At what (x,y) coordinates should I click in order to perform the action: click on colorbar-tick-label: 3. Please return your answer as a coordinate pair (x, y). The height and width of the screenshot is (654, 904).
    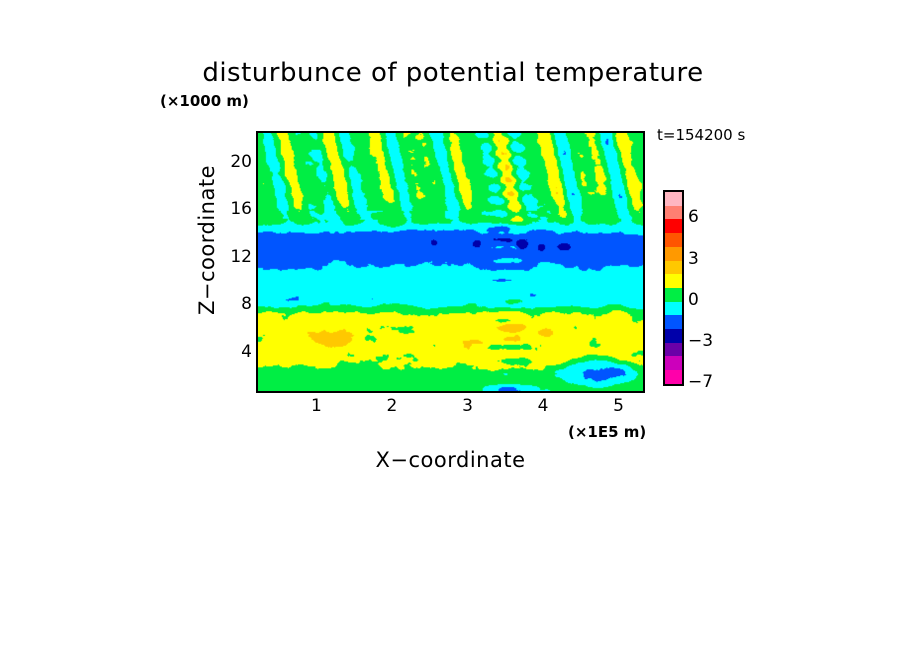
    Looking at the image, I should click on (693, 258).